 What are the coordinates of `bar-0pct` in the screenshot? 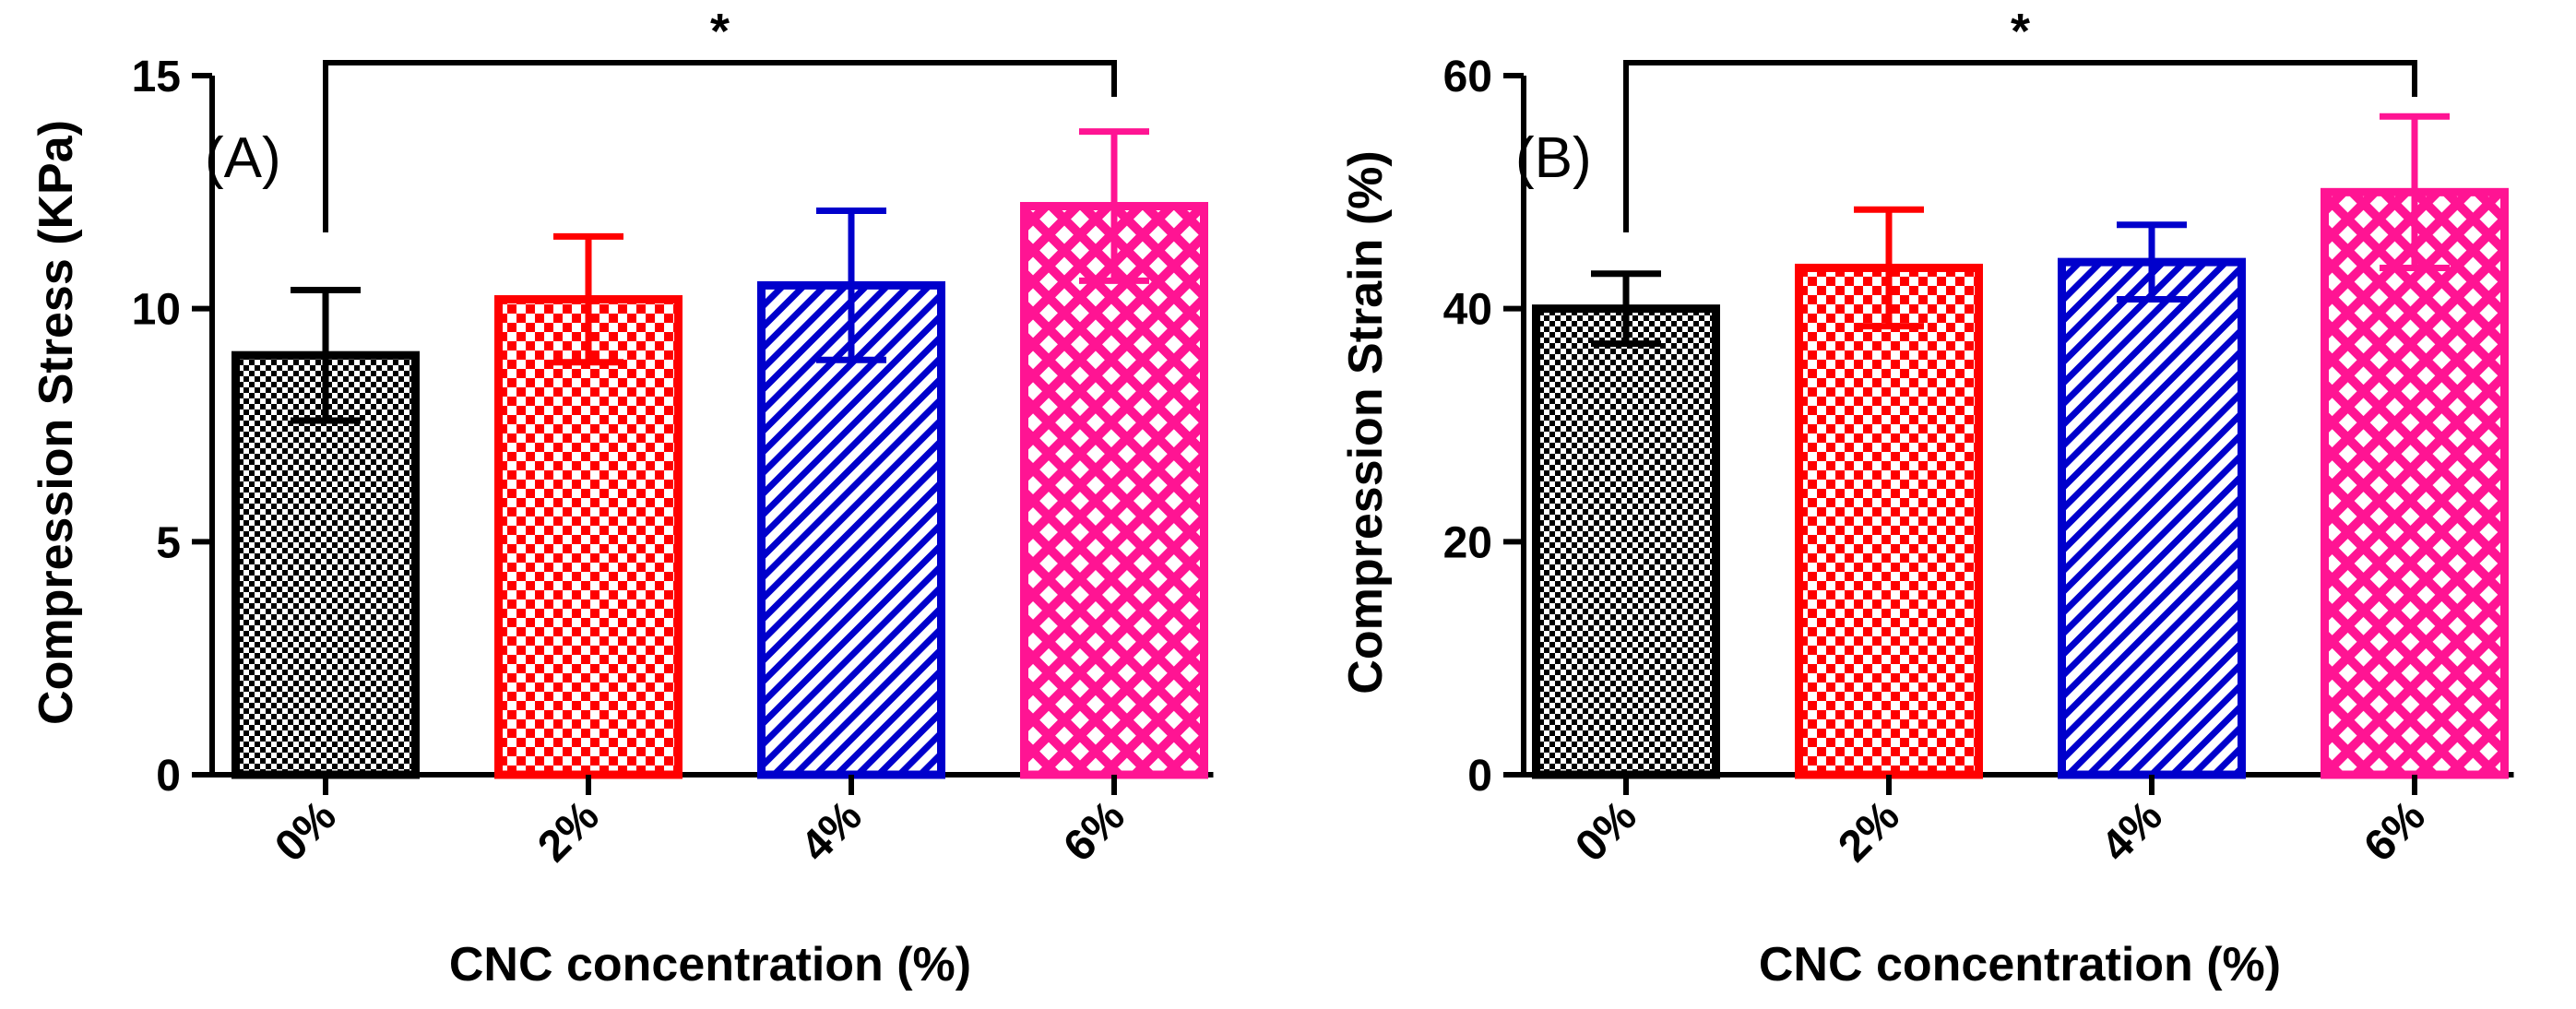 It's located at (1626, 541).